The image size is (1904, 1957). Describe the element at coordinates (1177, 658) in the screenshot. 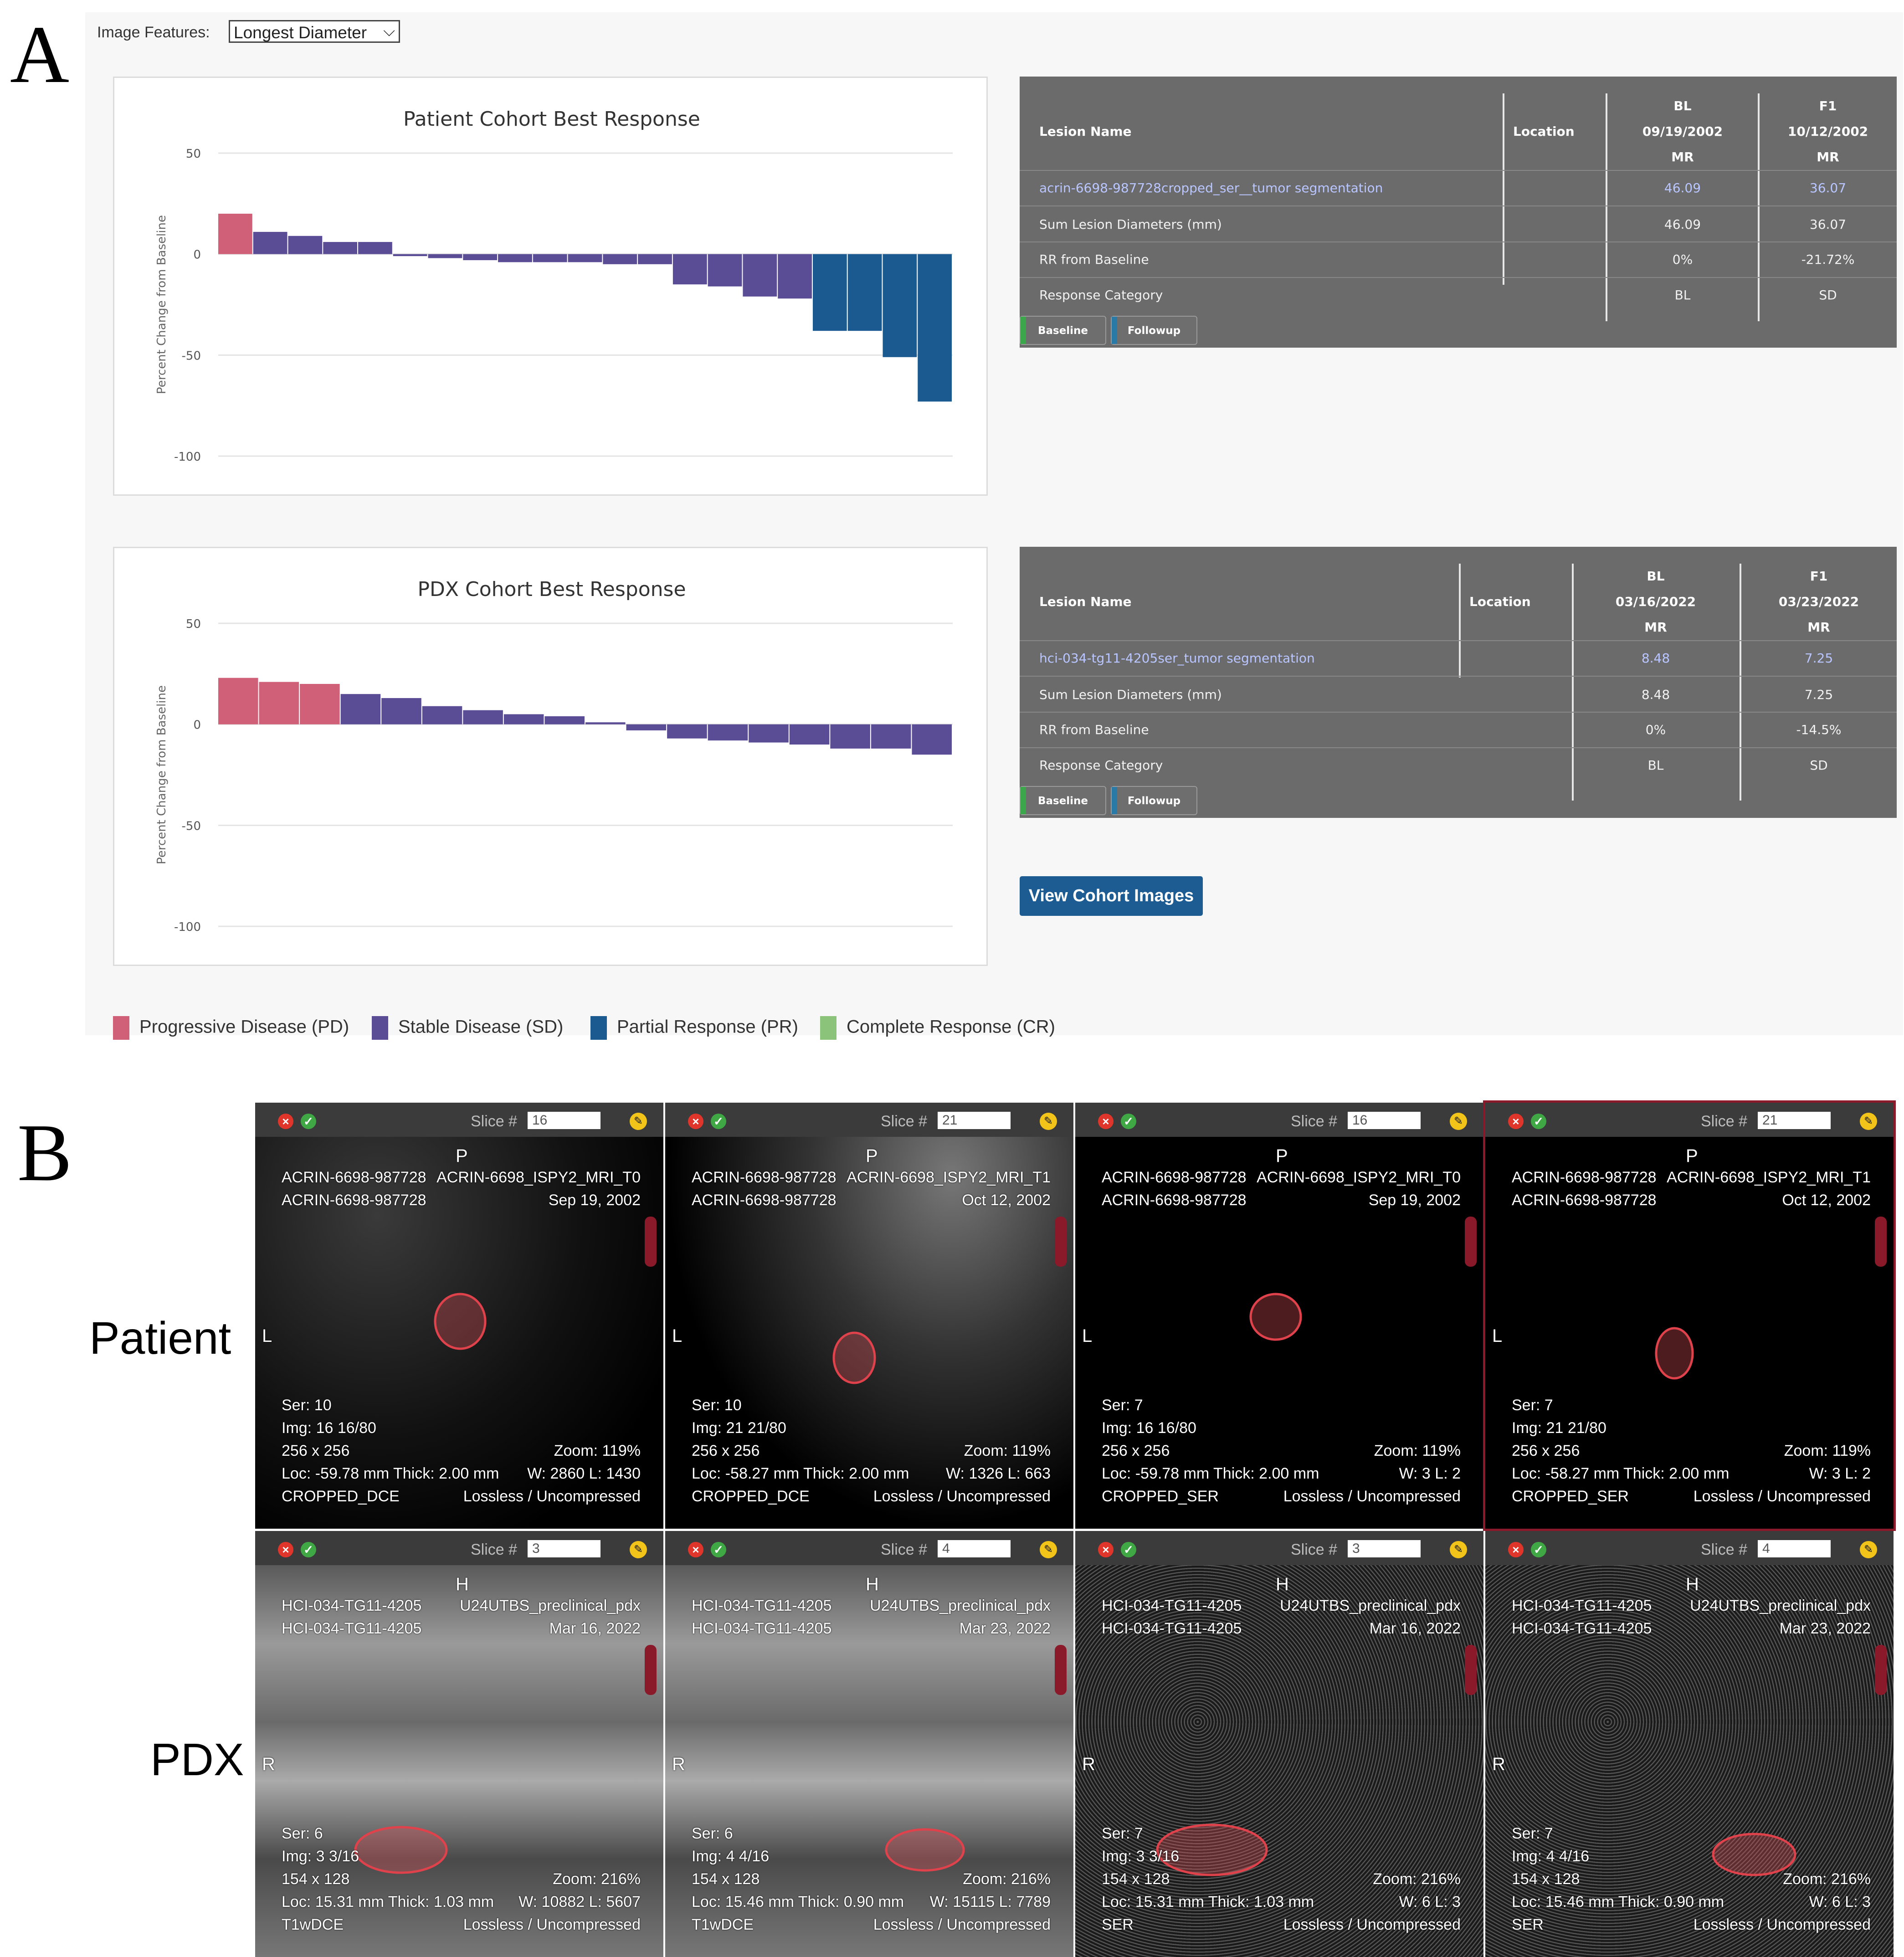

I see `lesion-name-link: hci-034-tg11-4205ser_tumor segmentation` at that location.